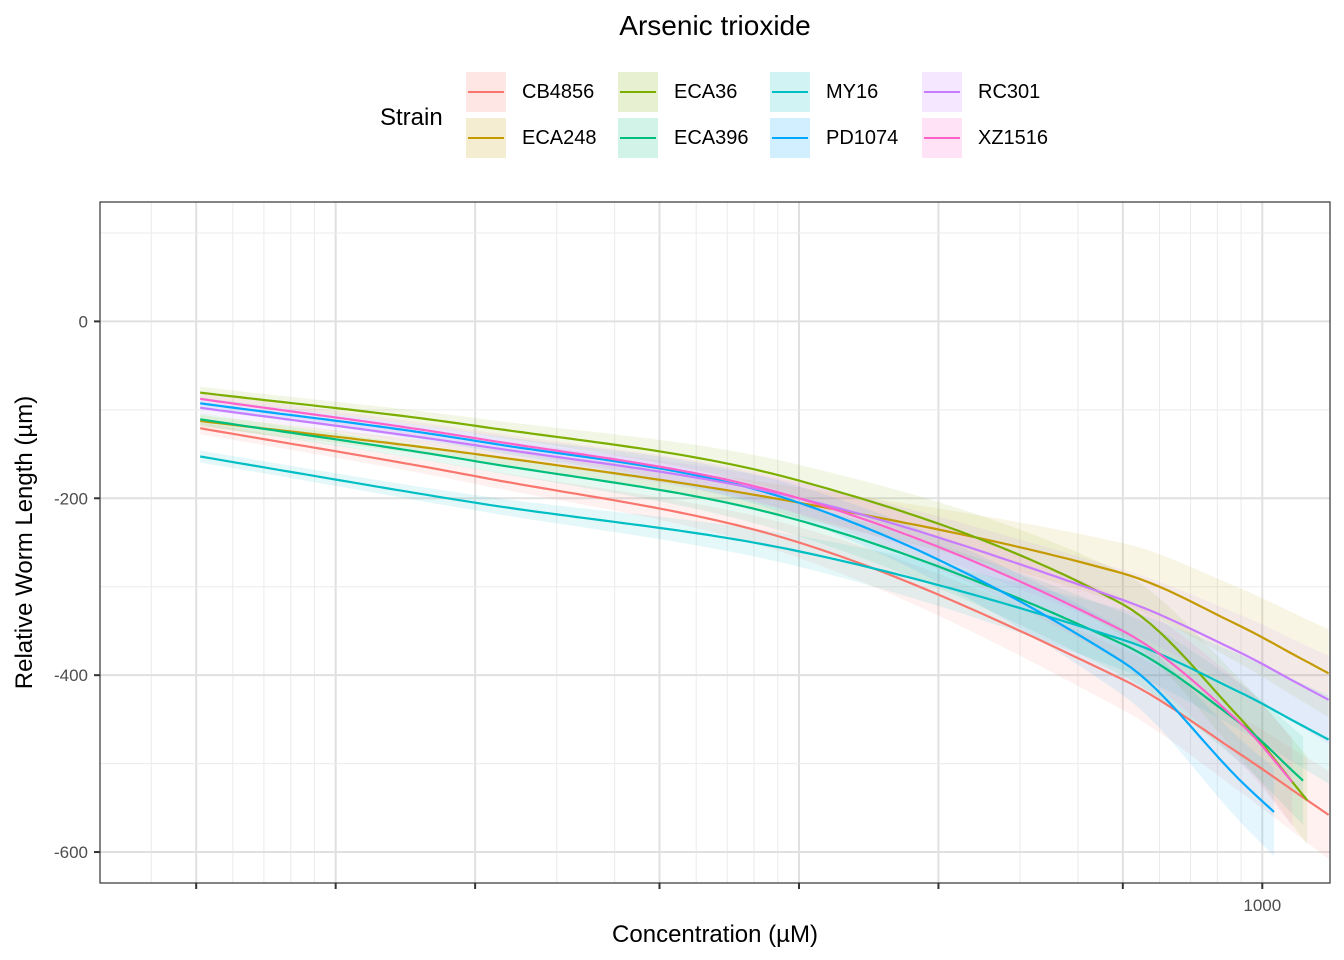 This screenshot has height=960, width=1344. I want to click on legend-label-eca36: ECA36, so click(706, 92).